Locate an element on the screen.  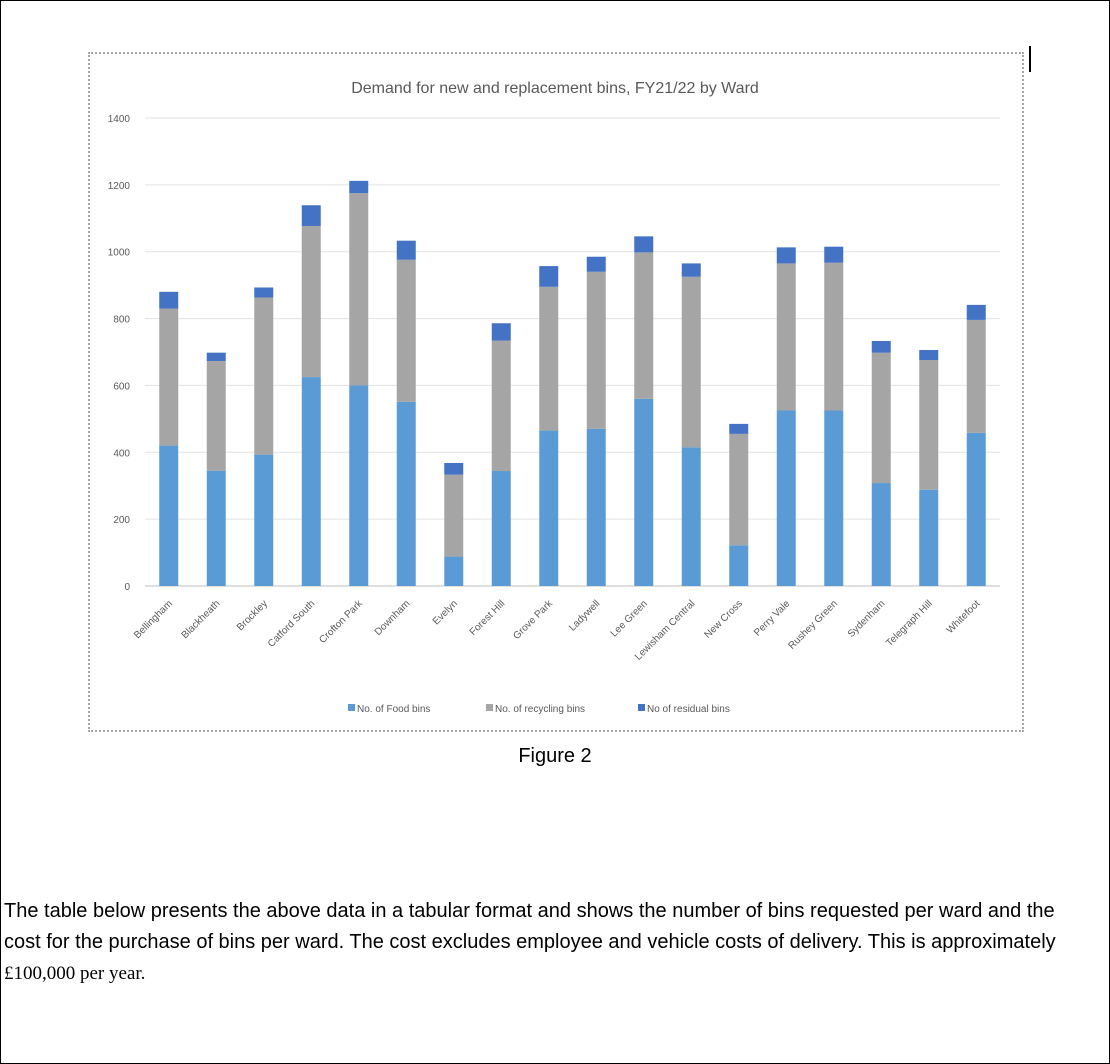
x-tick-label: Catford South is located at coordinates (291, 623).